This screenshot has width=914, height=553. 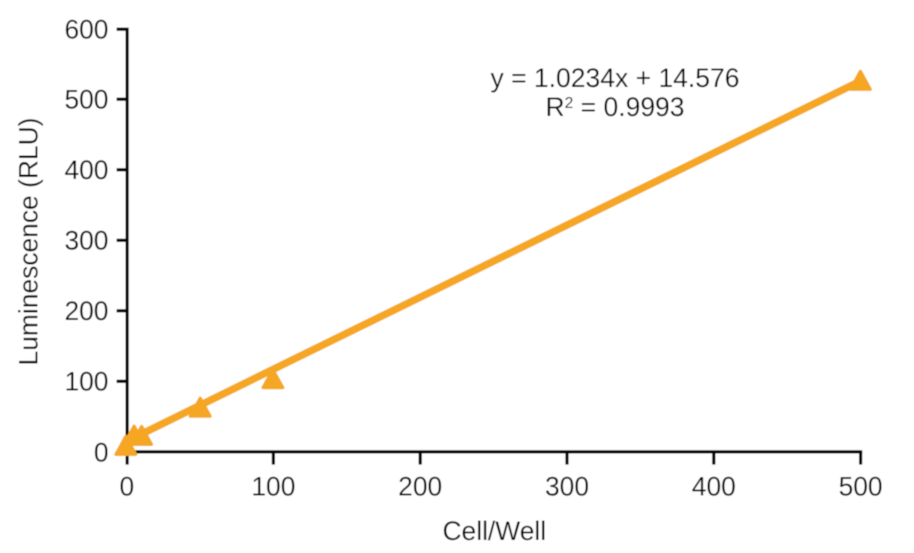 What do you see at coordinates (494, 531) in the screenshot?
I see `svg-text: Cell/Well` at bounding box center [494, 531].